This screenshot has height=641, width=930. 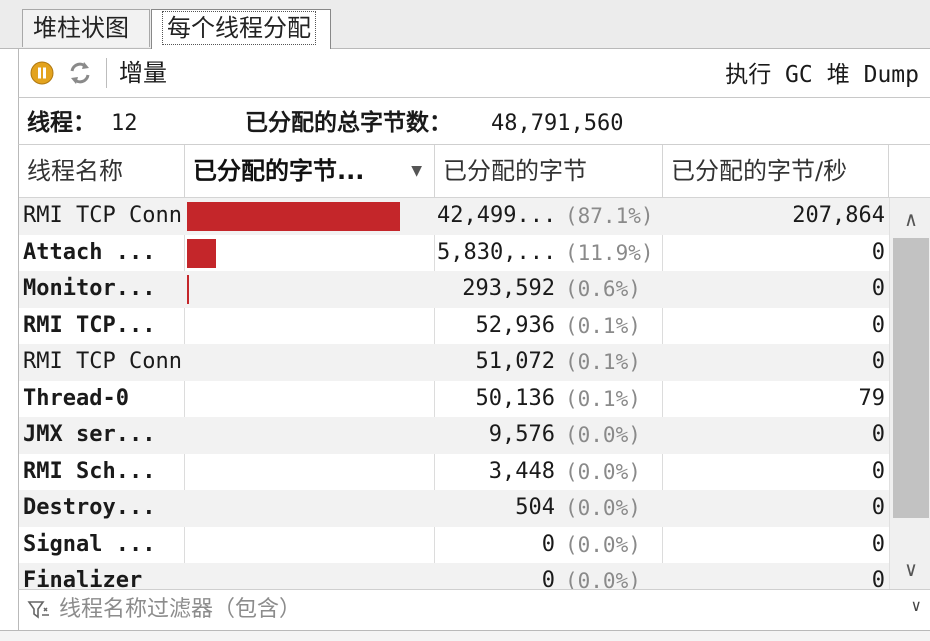 I want to click on filter-bar: ∨, so click(x=474, y=609).